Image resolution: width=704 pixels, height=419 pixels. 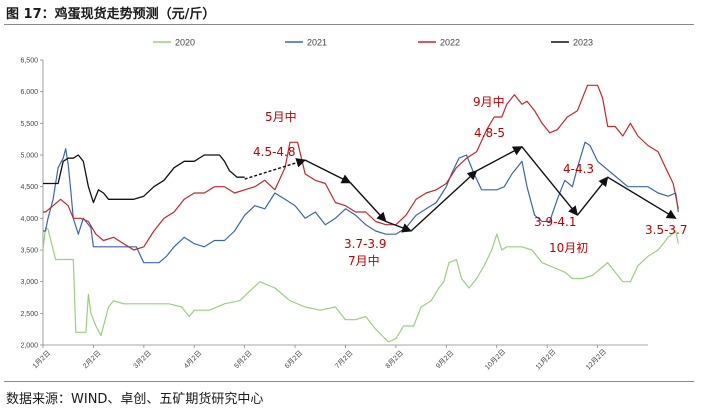 I want to click on y-tick-label: 6,000, so click(x=29, y=92).